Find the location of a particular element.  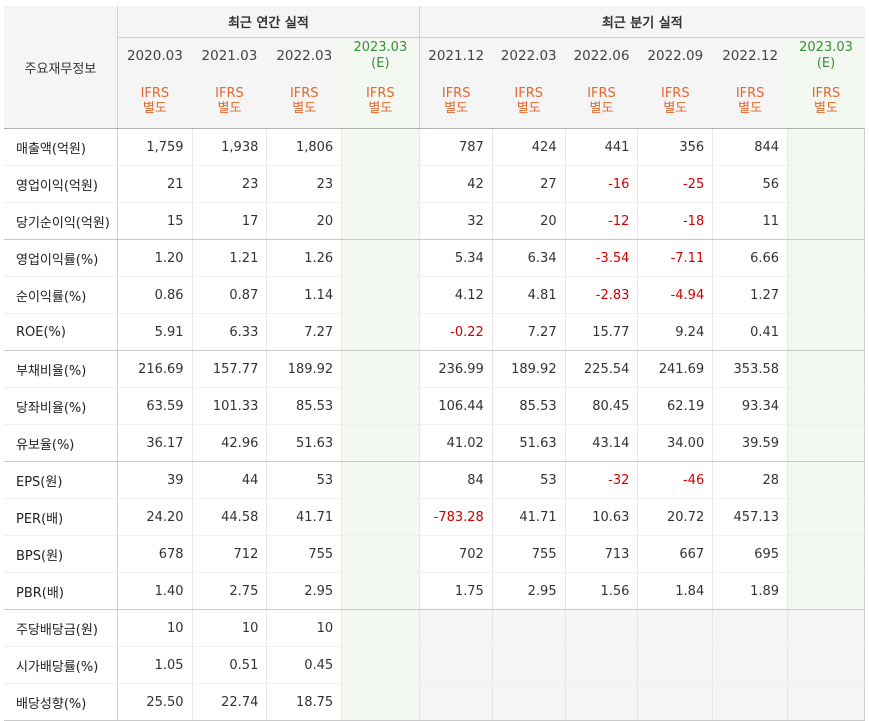

table-cell: 1.05 is located at coordinates (155, 665).